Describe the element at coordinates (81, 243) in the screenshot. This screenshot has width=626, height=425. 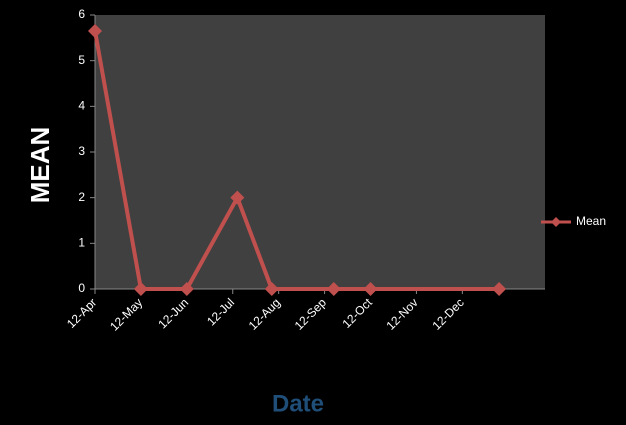
I see `y-tick-label: 1` at that location.